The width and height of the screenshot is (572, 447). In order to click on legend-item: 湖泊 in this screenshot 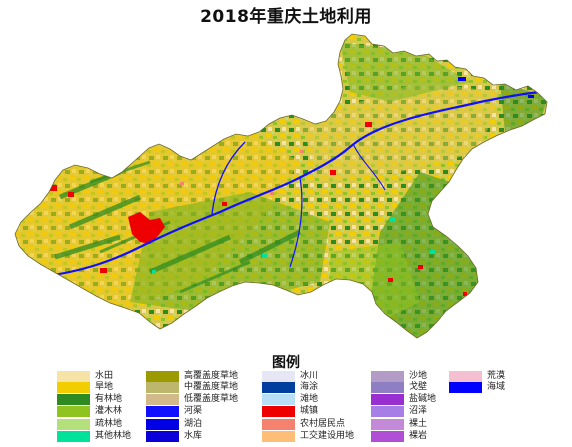, I will do `click(174, 424)`.